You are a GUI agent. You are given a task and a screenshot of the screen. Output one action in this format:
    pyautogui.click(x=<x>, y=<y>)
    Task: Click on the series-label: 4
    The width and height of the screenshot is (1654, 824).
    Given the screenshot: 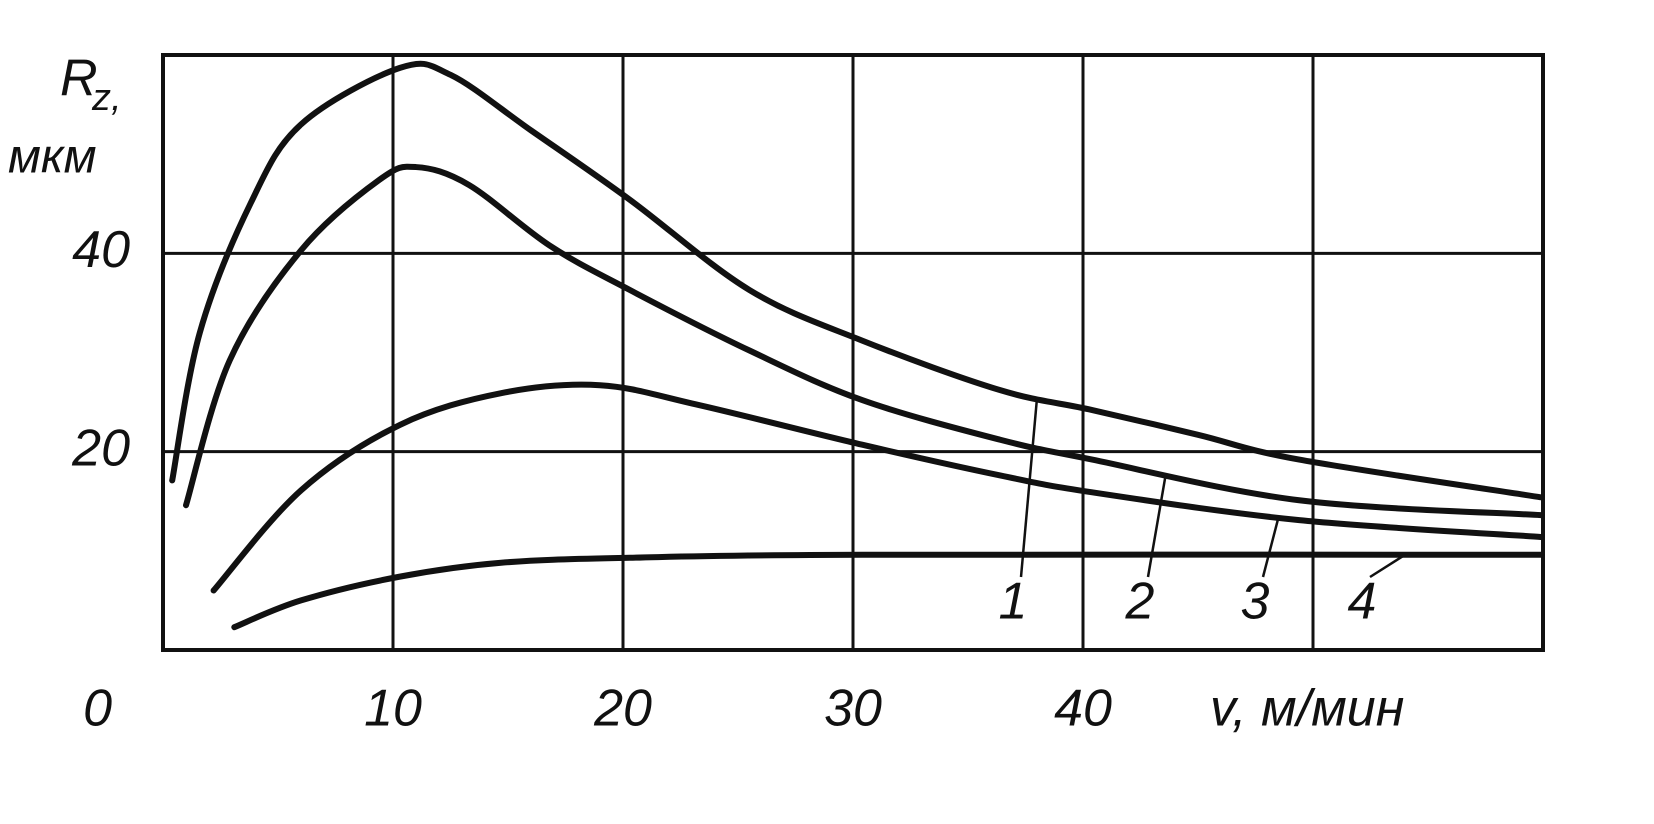 What is the action you would take?
    pyautogui.click(x=1362, y=602)
    